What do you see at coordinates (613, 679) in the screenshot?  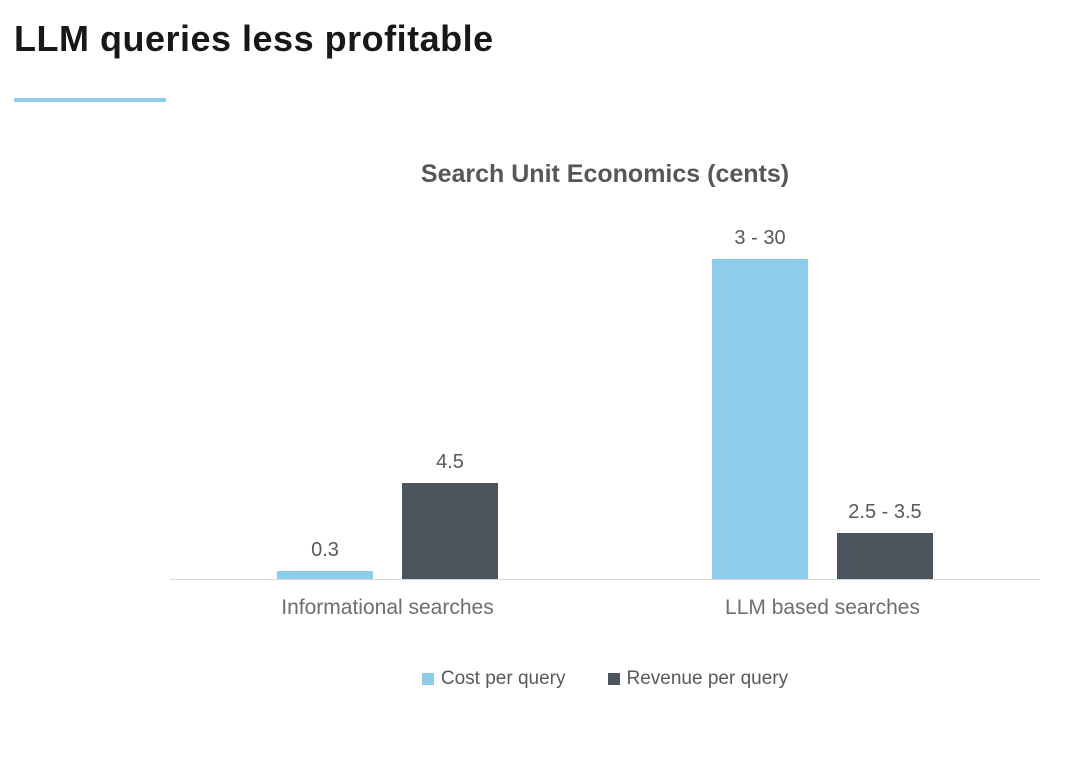 I see `legend-swatch-revenue-per-query` at bounding box center [613, 679].